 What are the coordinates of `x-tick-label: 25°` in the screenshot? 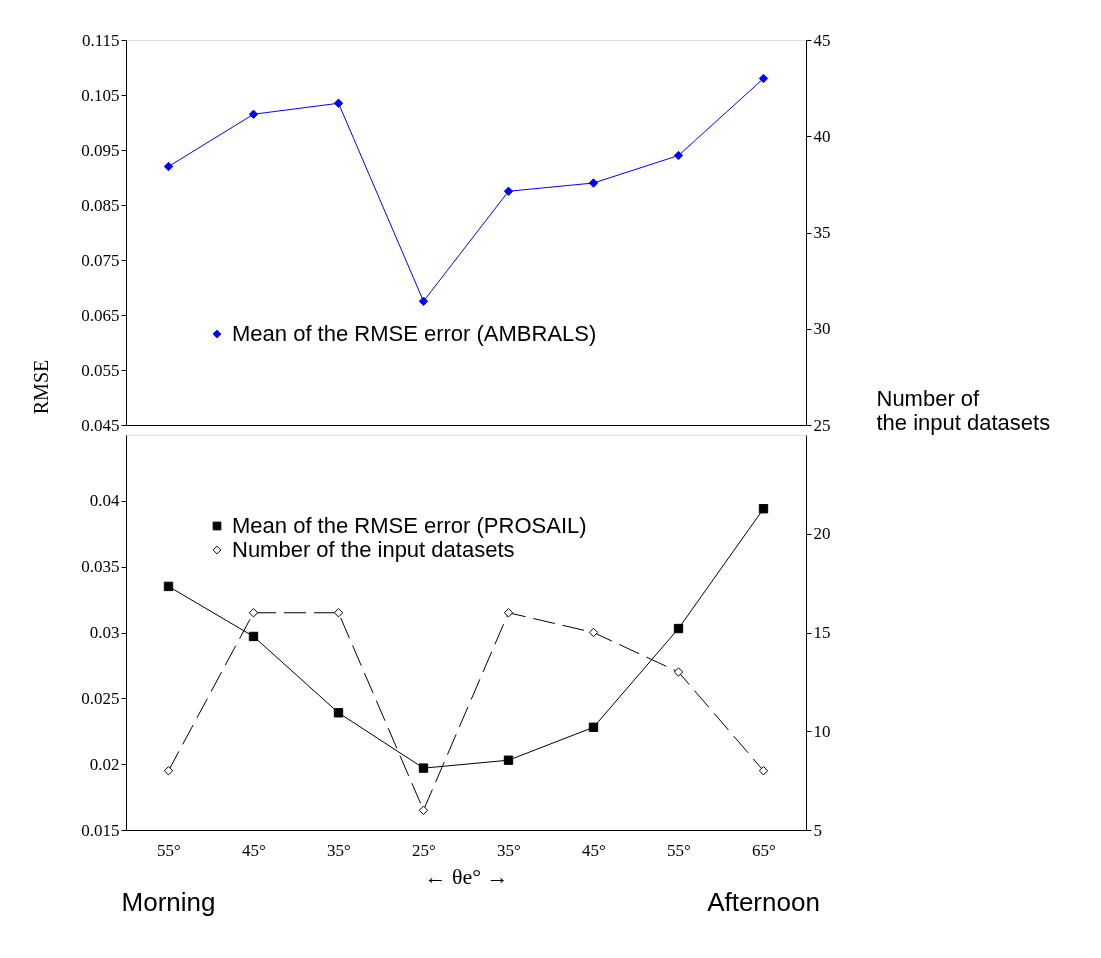 It's located at (424, 850).